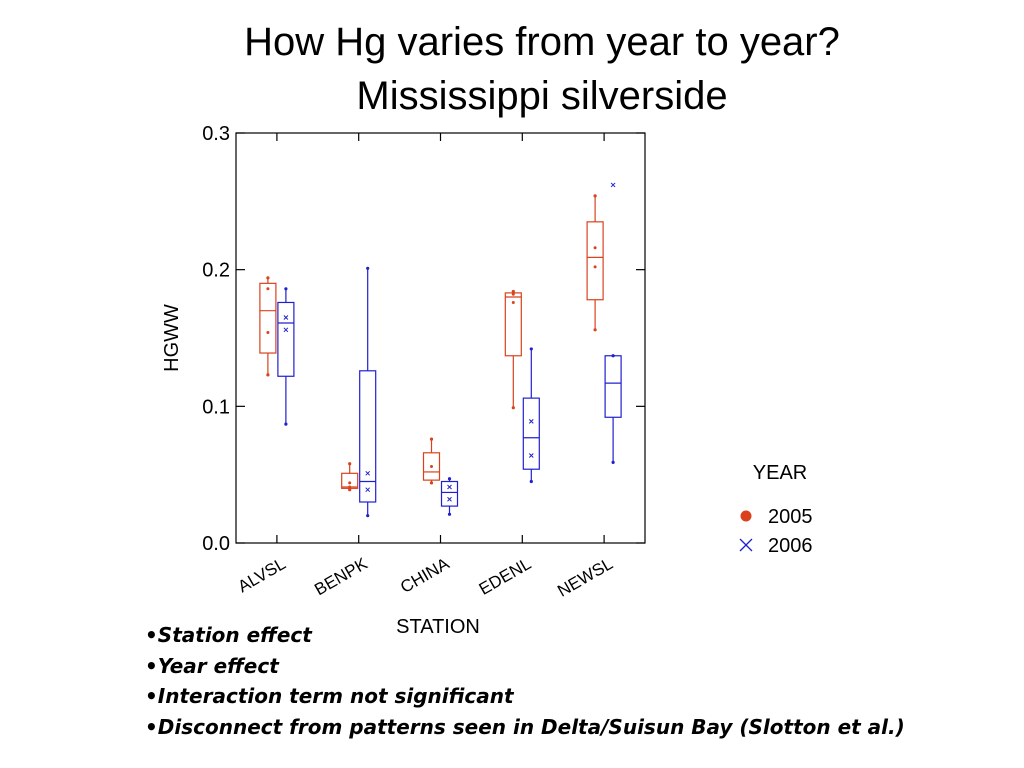 The height and width of the screenshot is (768, 1024). Describe the element at coordinates (438, 627) in the screenshot. I see `x-axis-label: STATION` at that location.